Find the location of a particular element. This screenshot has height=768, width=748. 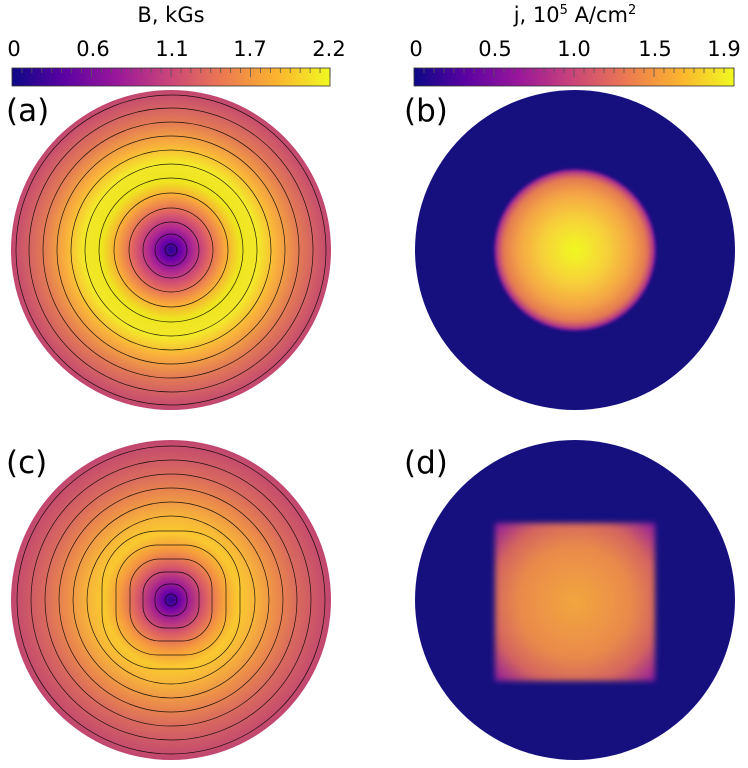

colorbar-b-tick-0: 0 is located at coordinates (13, 49).